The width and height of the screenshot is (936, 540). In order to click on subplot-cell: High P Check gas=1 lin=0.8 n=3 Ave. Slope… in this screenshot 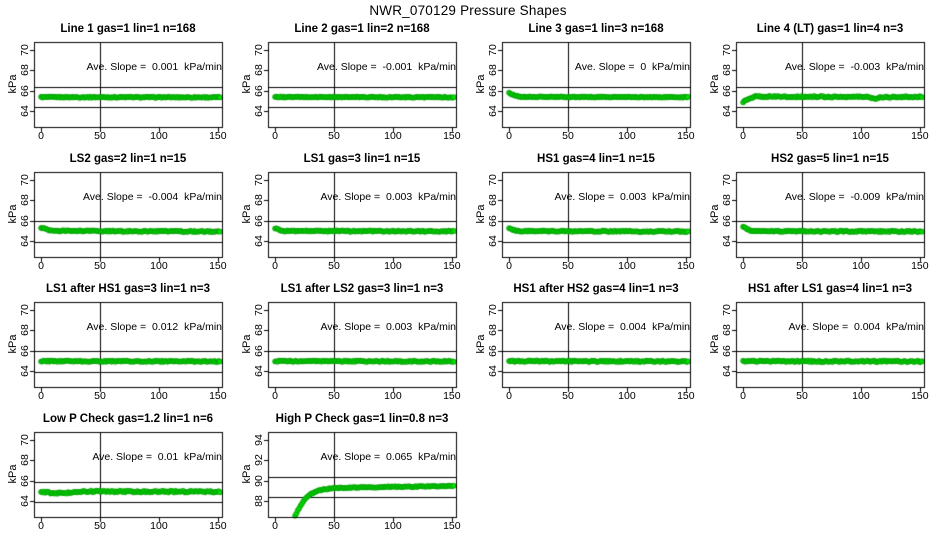, I will do `click(351, 475)`.